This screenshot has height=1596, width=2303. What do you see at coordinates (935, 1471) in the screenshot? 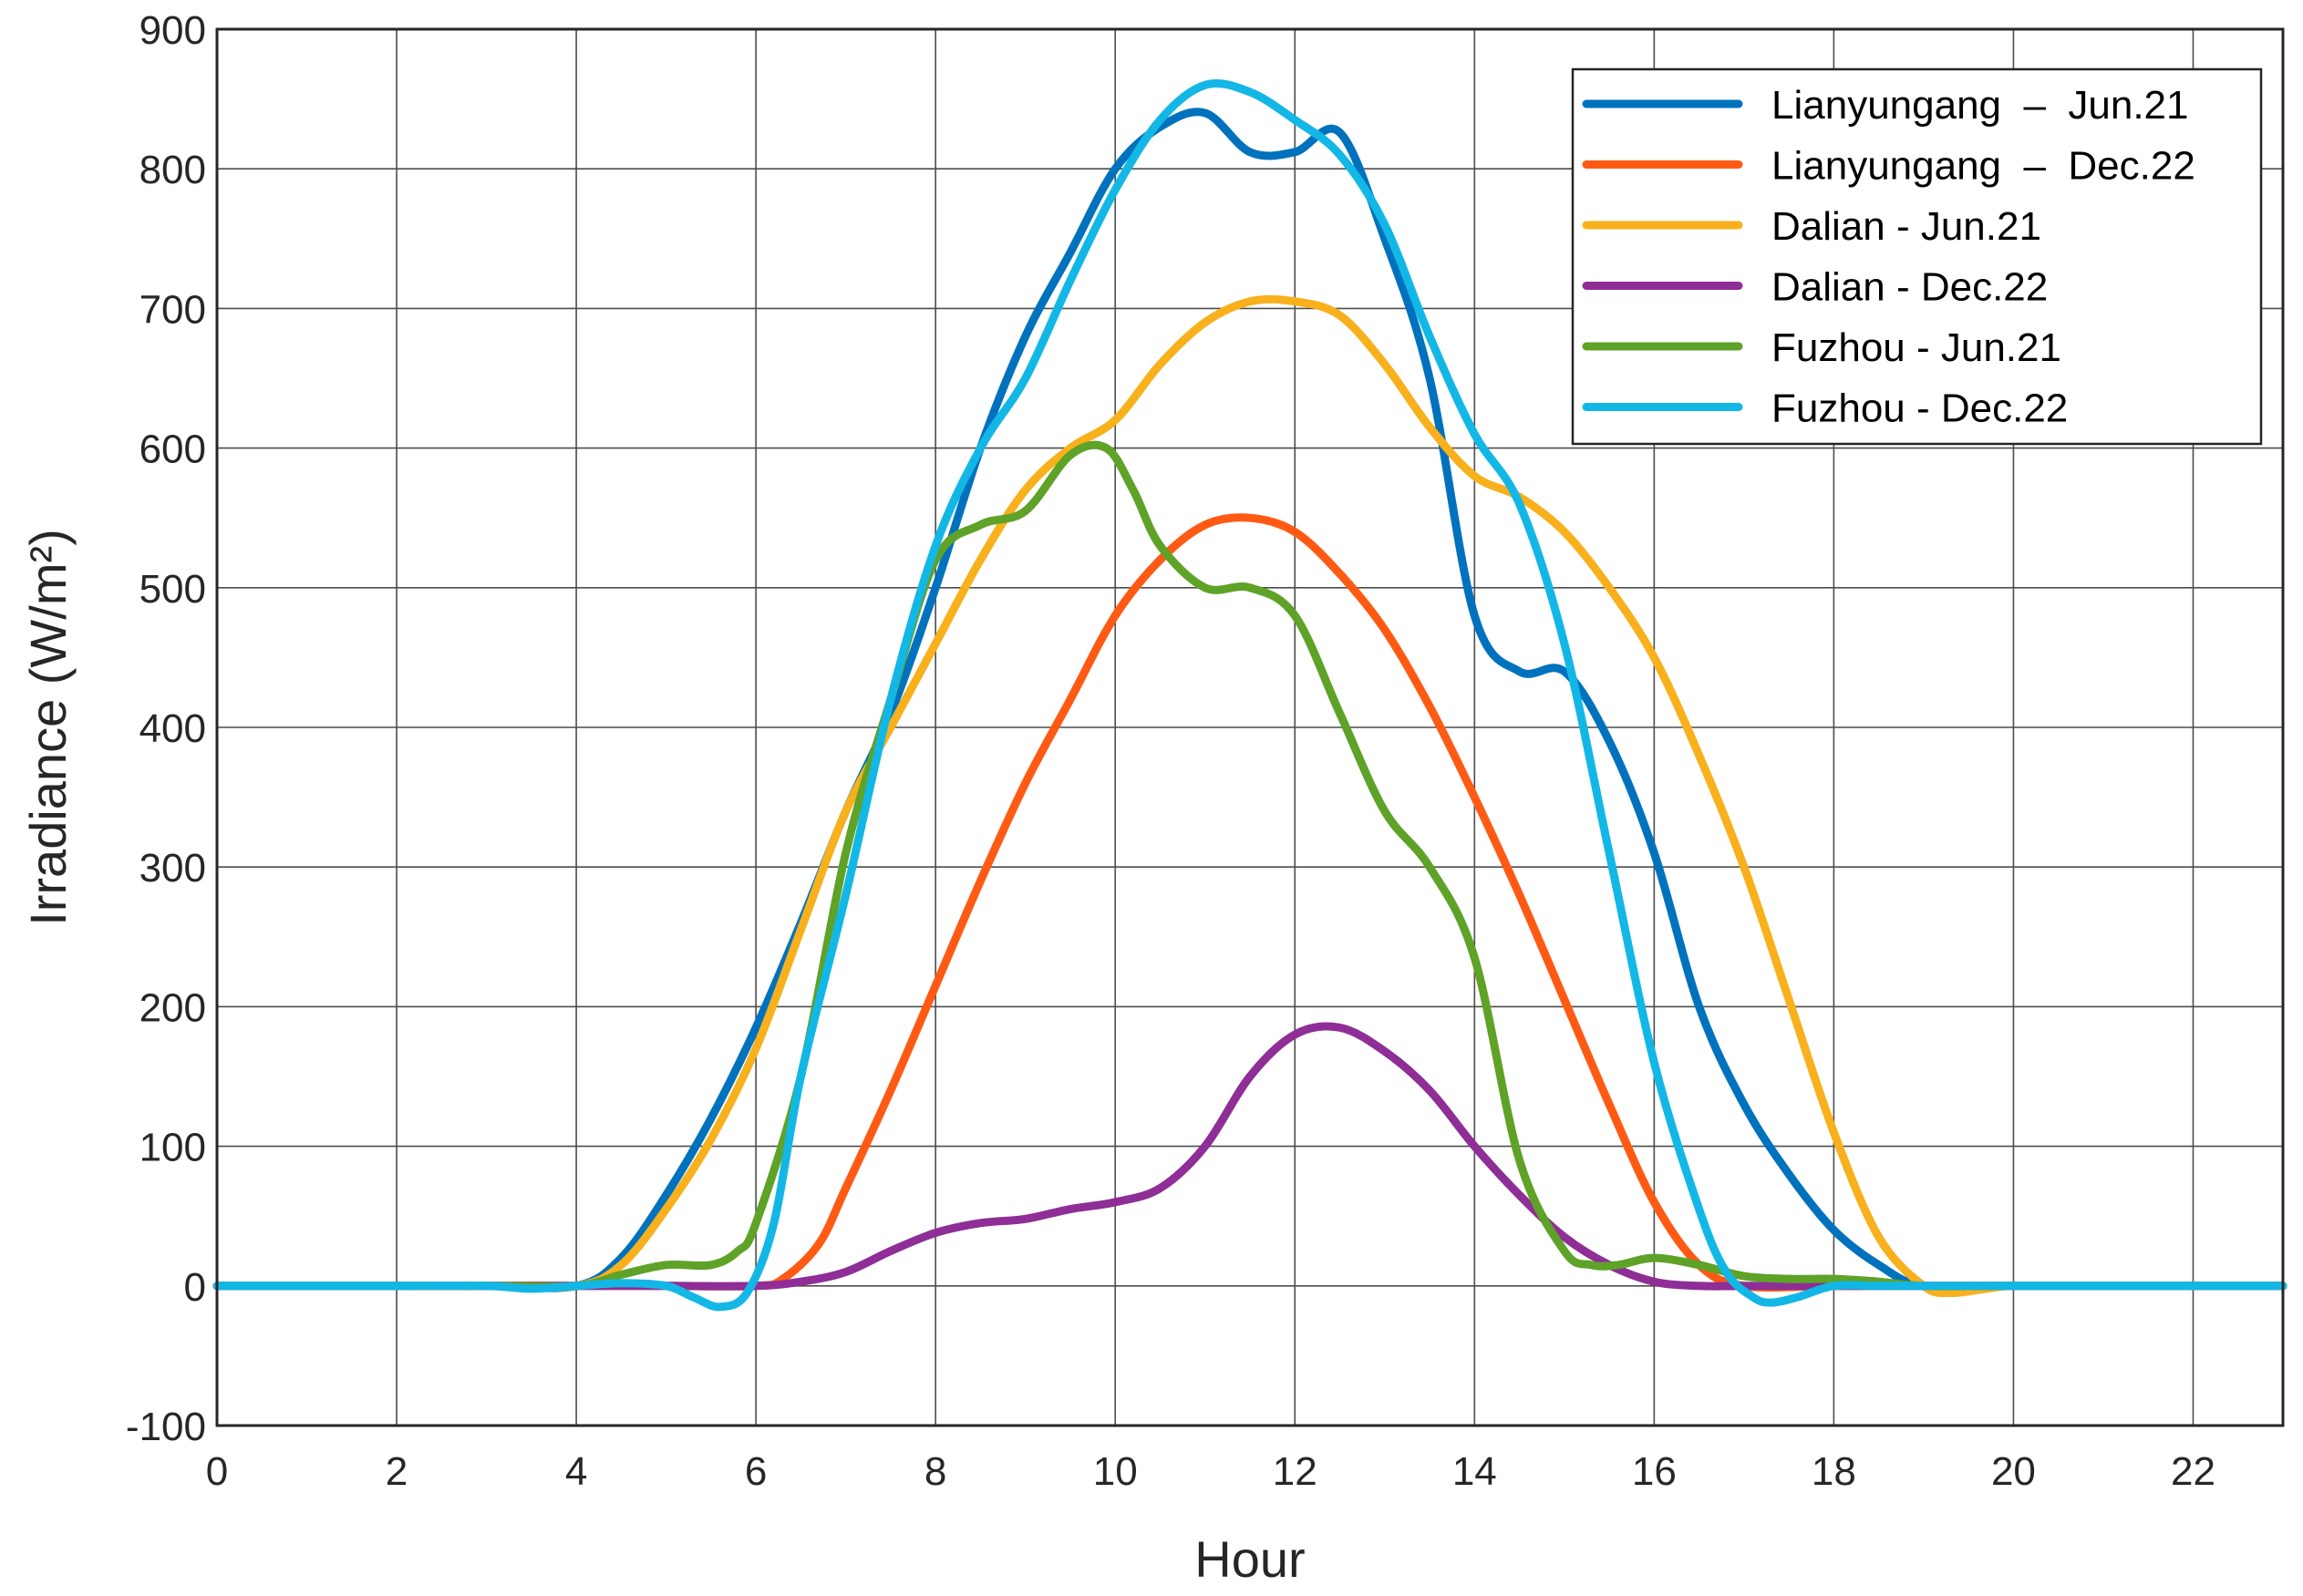
I see `x-tick-label: 8` at bounding box center [935, 1471].